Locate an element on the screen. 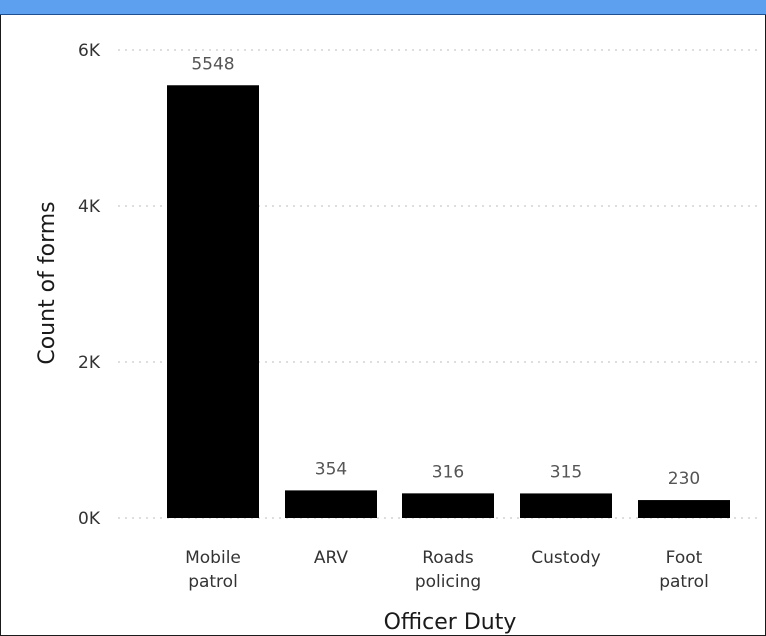  x-category-label: Custody is located at coordinates (565, 558).